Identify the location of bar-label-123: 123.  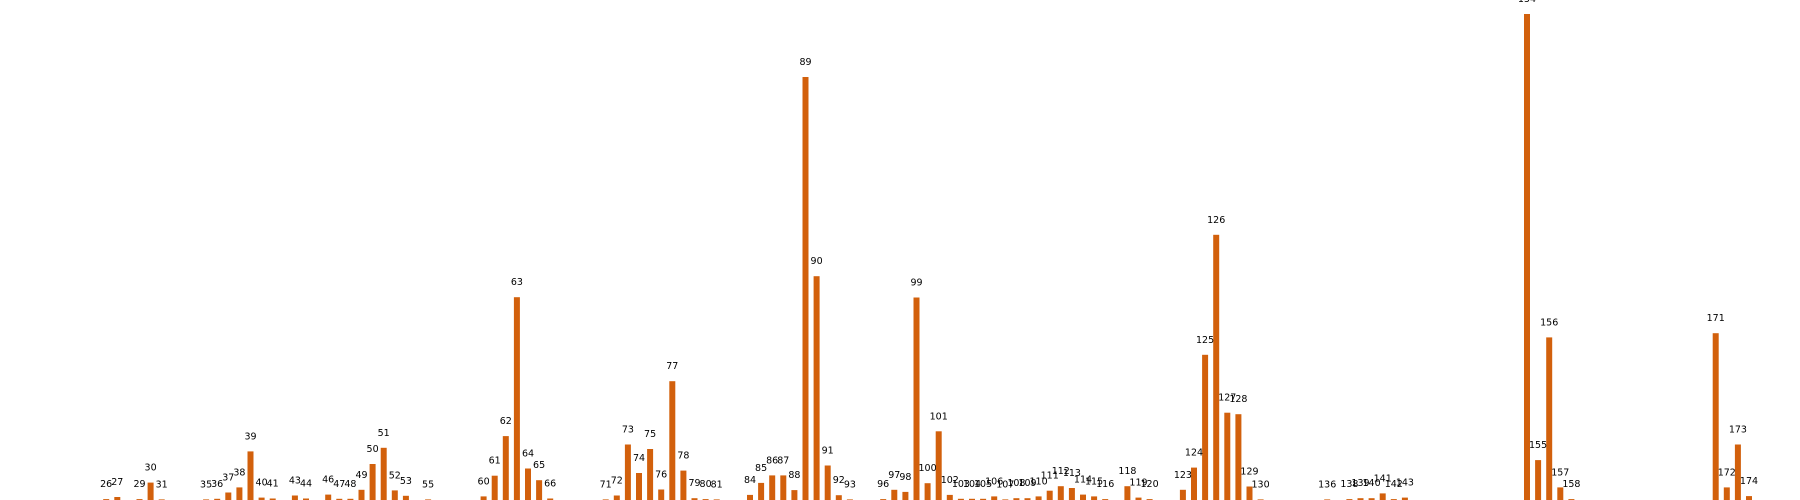
(1183, 475).